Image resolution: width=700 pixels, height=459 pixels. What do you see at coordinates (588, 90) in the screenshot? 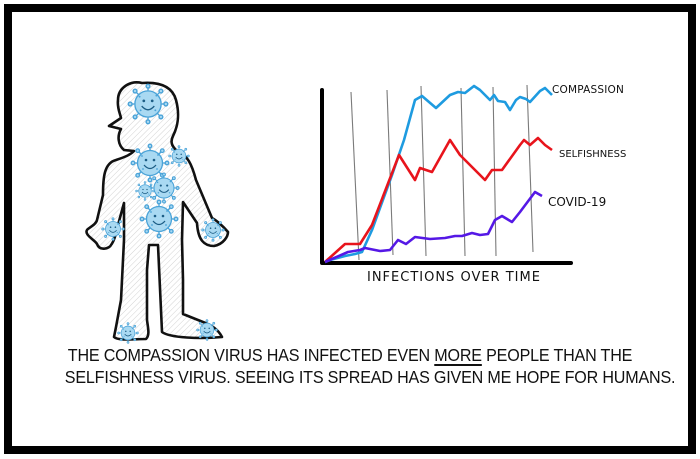
I see `label-compassion: COMPASSION` at bounding box center [588, 90].